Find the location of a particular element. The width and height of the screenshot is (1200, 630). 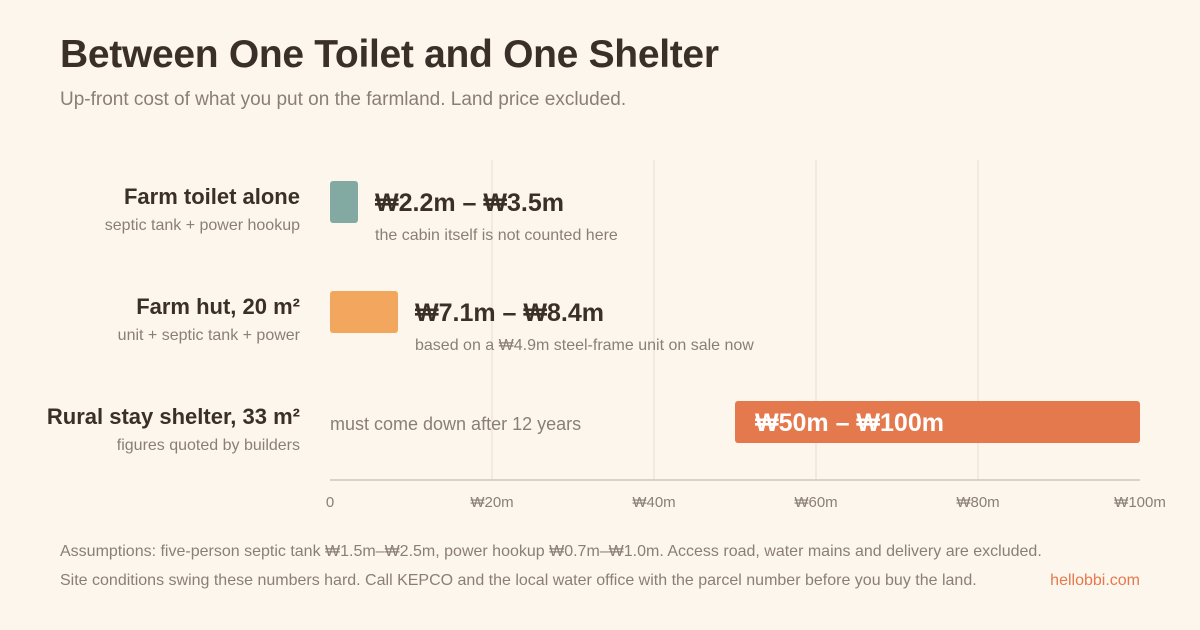

range-label: ₩2.2m – ₩3.5m is located at coordinates (469, 203).